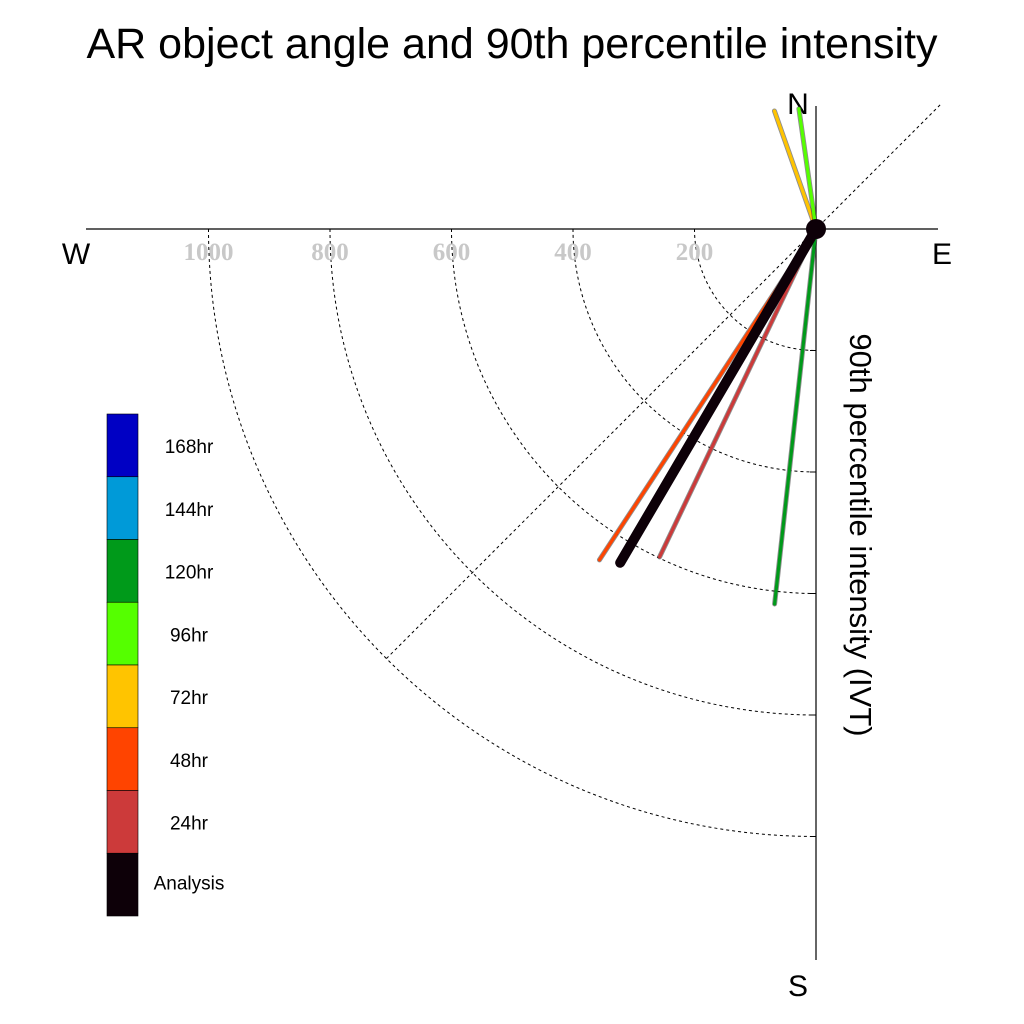 The width and height of the screenshot is (1024, 1024). What do you see at coordinates (189, 447) in the screenshot?
I see `legend-label-168hr: 168hr` at bounding box center [189, 447].